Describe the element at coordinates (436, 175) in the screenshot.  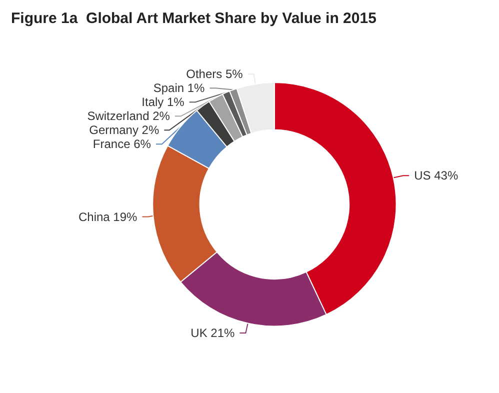
I see `slice-label: US 43%` at that location.